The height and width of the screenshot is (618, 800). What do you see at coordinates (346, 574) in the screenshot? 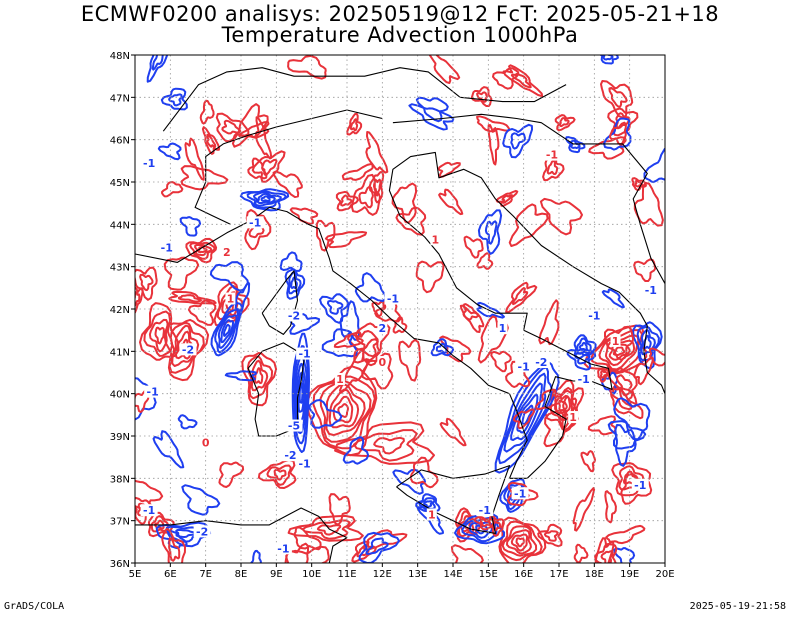
I see `x-tick-label: 11E` at bounding box center [346, 574].